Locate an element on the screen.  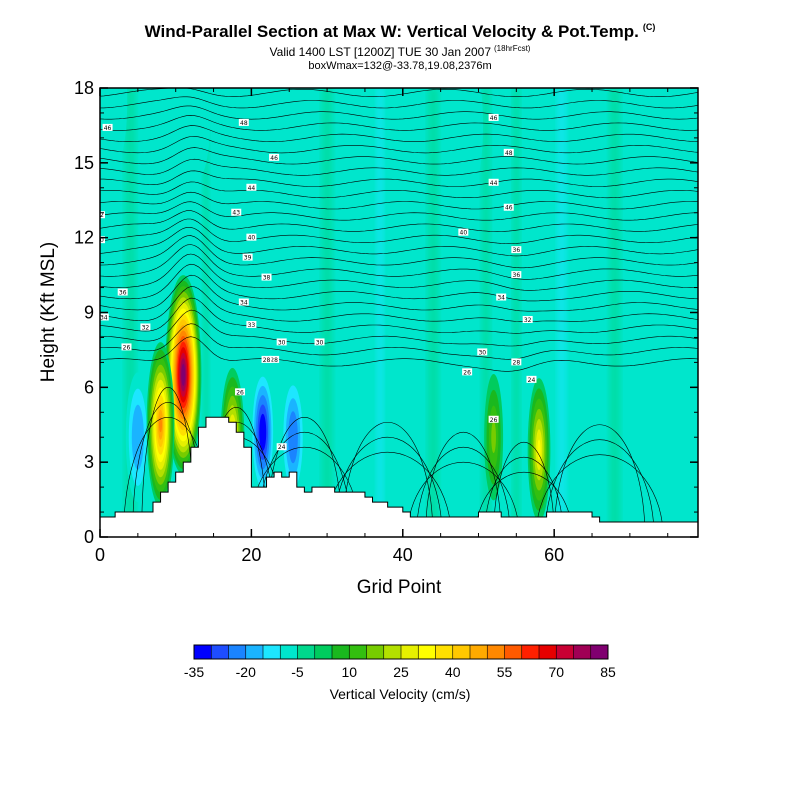
colorbar-tick-label: 40 is located at coordinates (453, 672).